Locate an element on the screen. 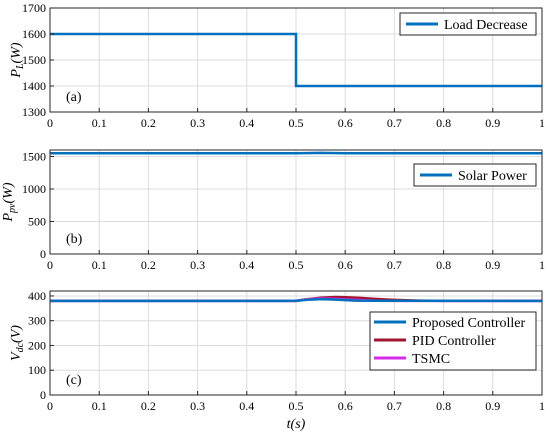 The width and height of the screenshot is (550, 435). legend-label-load-decrease: Load Decrease is located at coordinates (486, 25).